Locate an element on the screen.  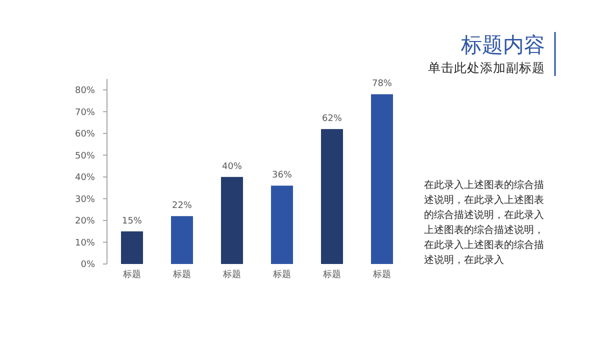
y-tick-label: 0% is located at coordinates (88, 265).